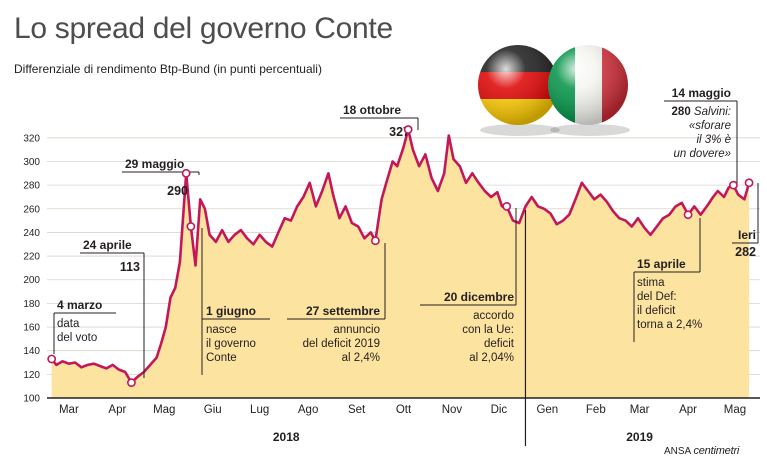 The height and width of the screenshot is (460, 767). Describe the element at coordinates (31, 328) in the screenshot. I see `y-tick-label: 160` at that location.